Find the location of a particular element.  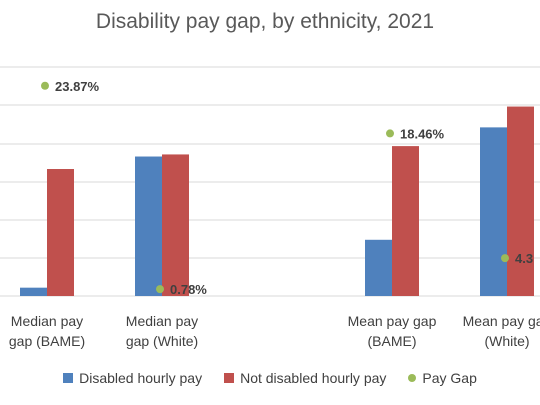

category-label-0-0: Median pay is located at coordinates (47, 321).